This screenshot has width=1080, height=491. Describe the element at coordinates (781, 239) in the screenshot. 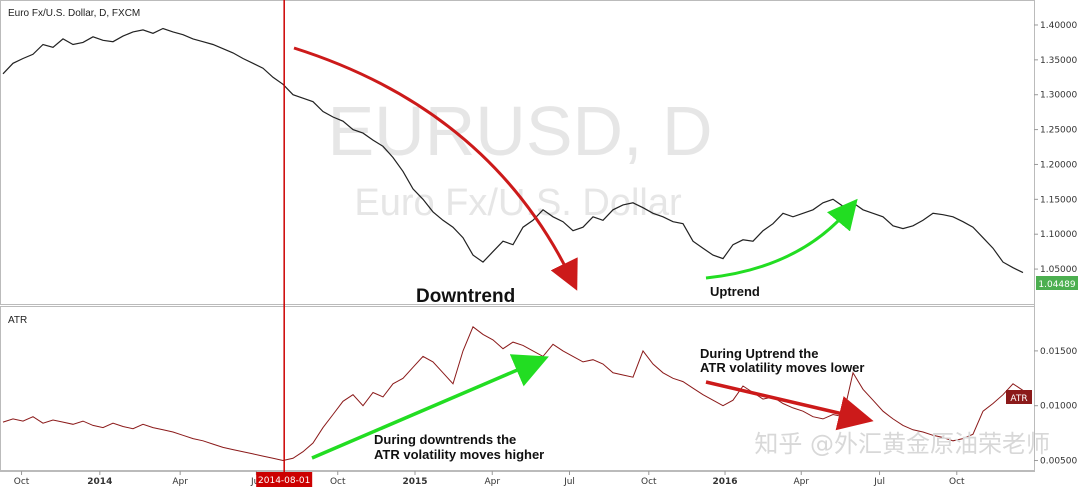

I see `uptrend-arrow` at that location.